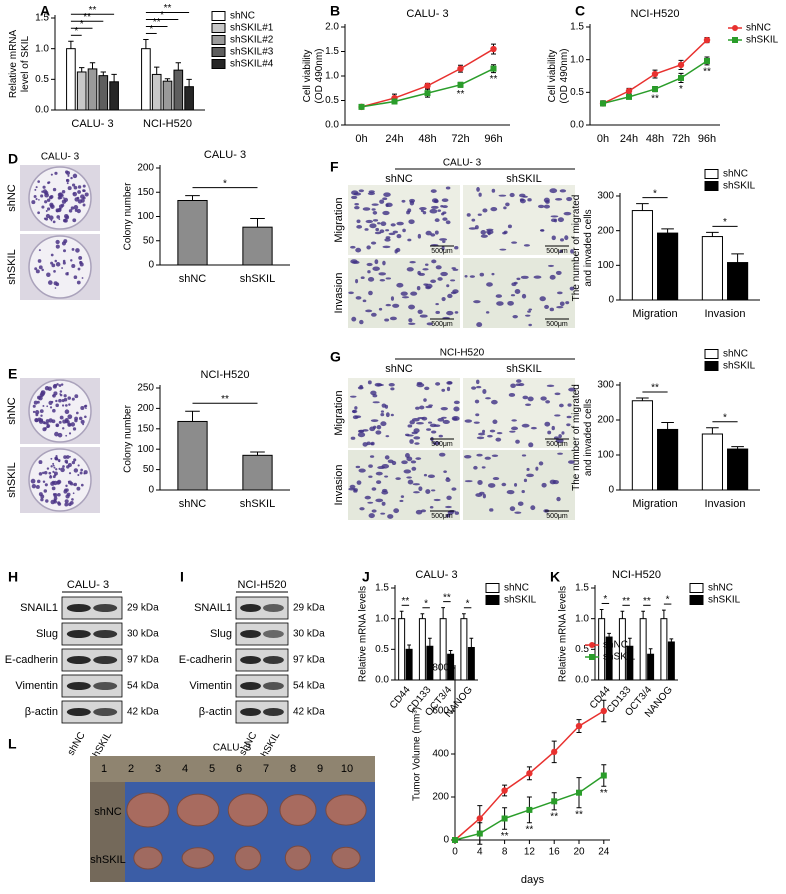  What do you see at coordinates (735, 354) in the screenshot?
I see `legend-label: shNC` at bounding box center [735, 354].